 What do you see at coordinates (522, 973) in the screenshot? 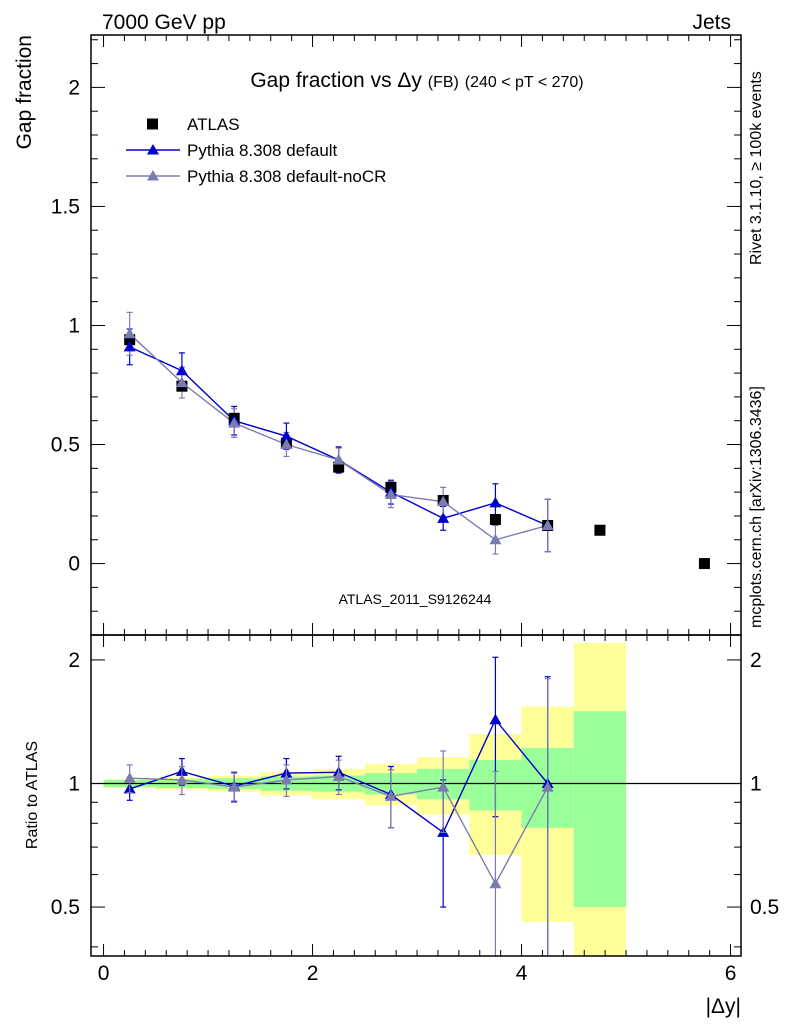
I see `x-tick-label: 4` at bounding box center [522, 973].